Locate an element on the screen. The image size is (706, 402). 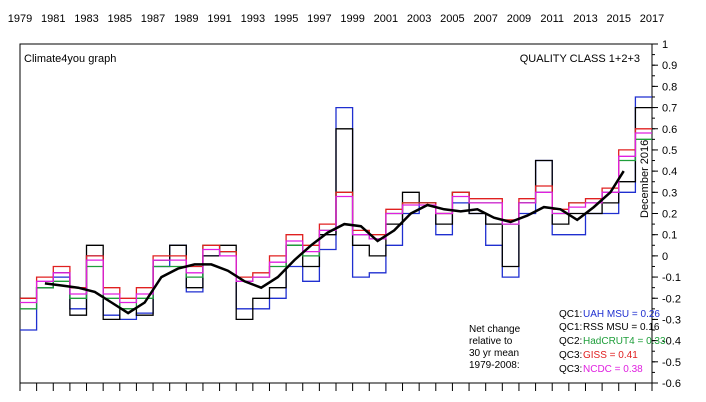
x-tick-label: 1979 is located at coordinates (20, 19).